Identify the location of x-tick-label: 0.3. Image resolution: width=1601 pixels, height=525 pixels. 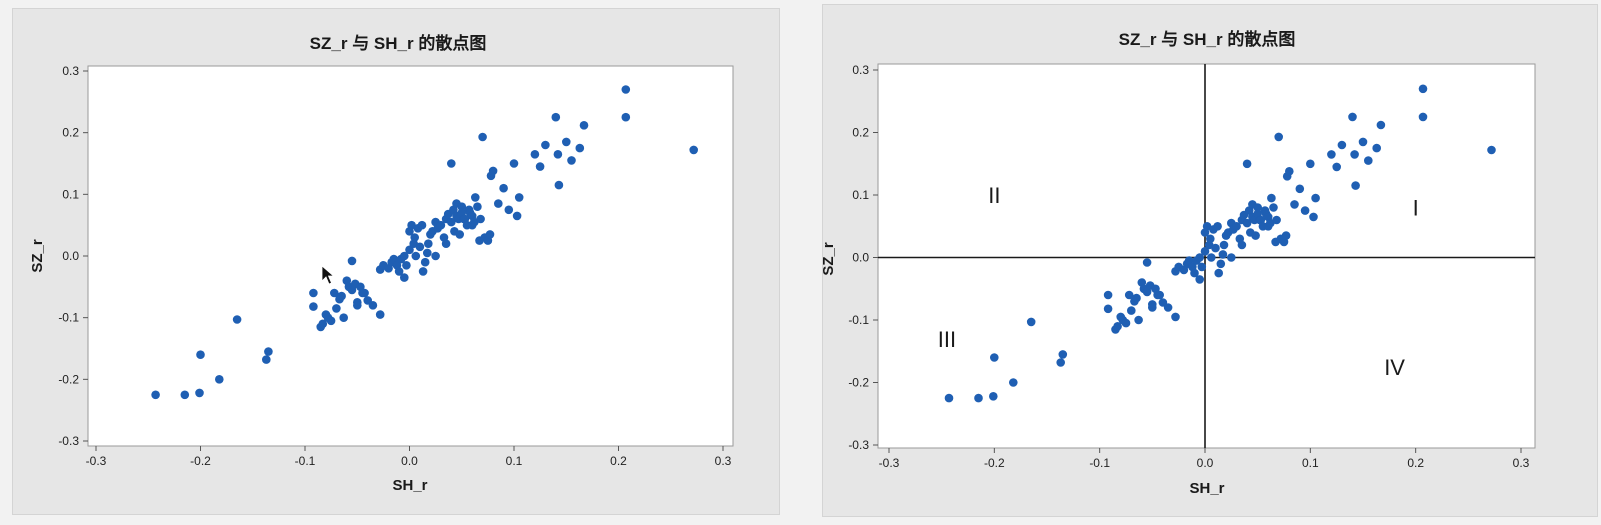
(723, 461).